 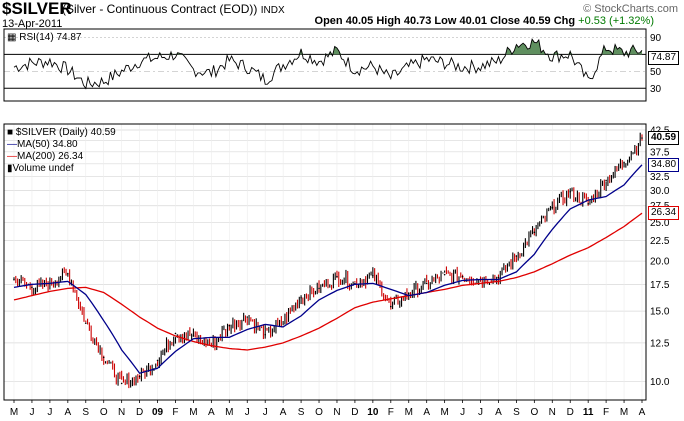 I want to click on ma200-legend-text: MA(200) 26.34, so click(x=50, y=156).